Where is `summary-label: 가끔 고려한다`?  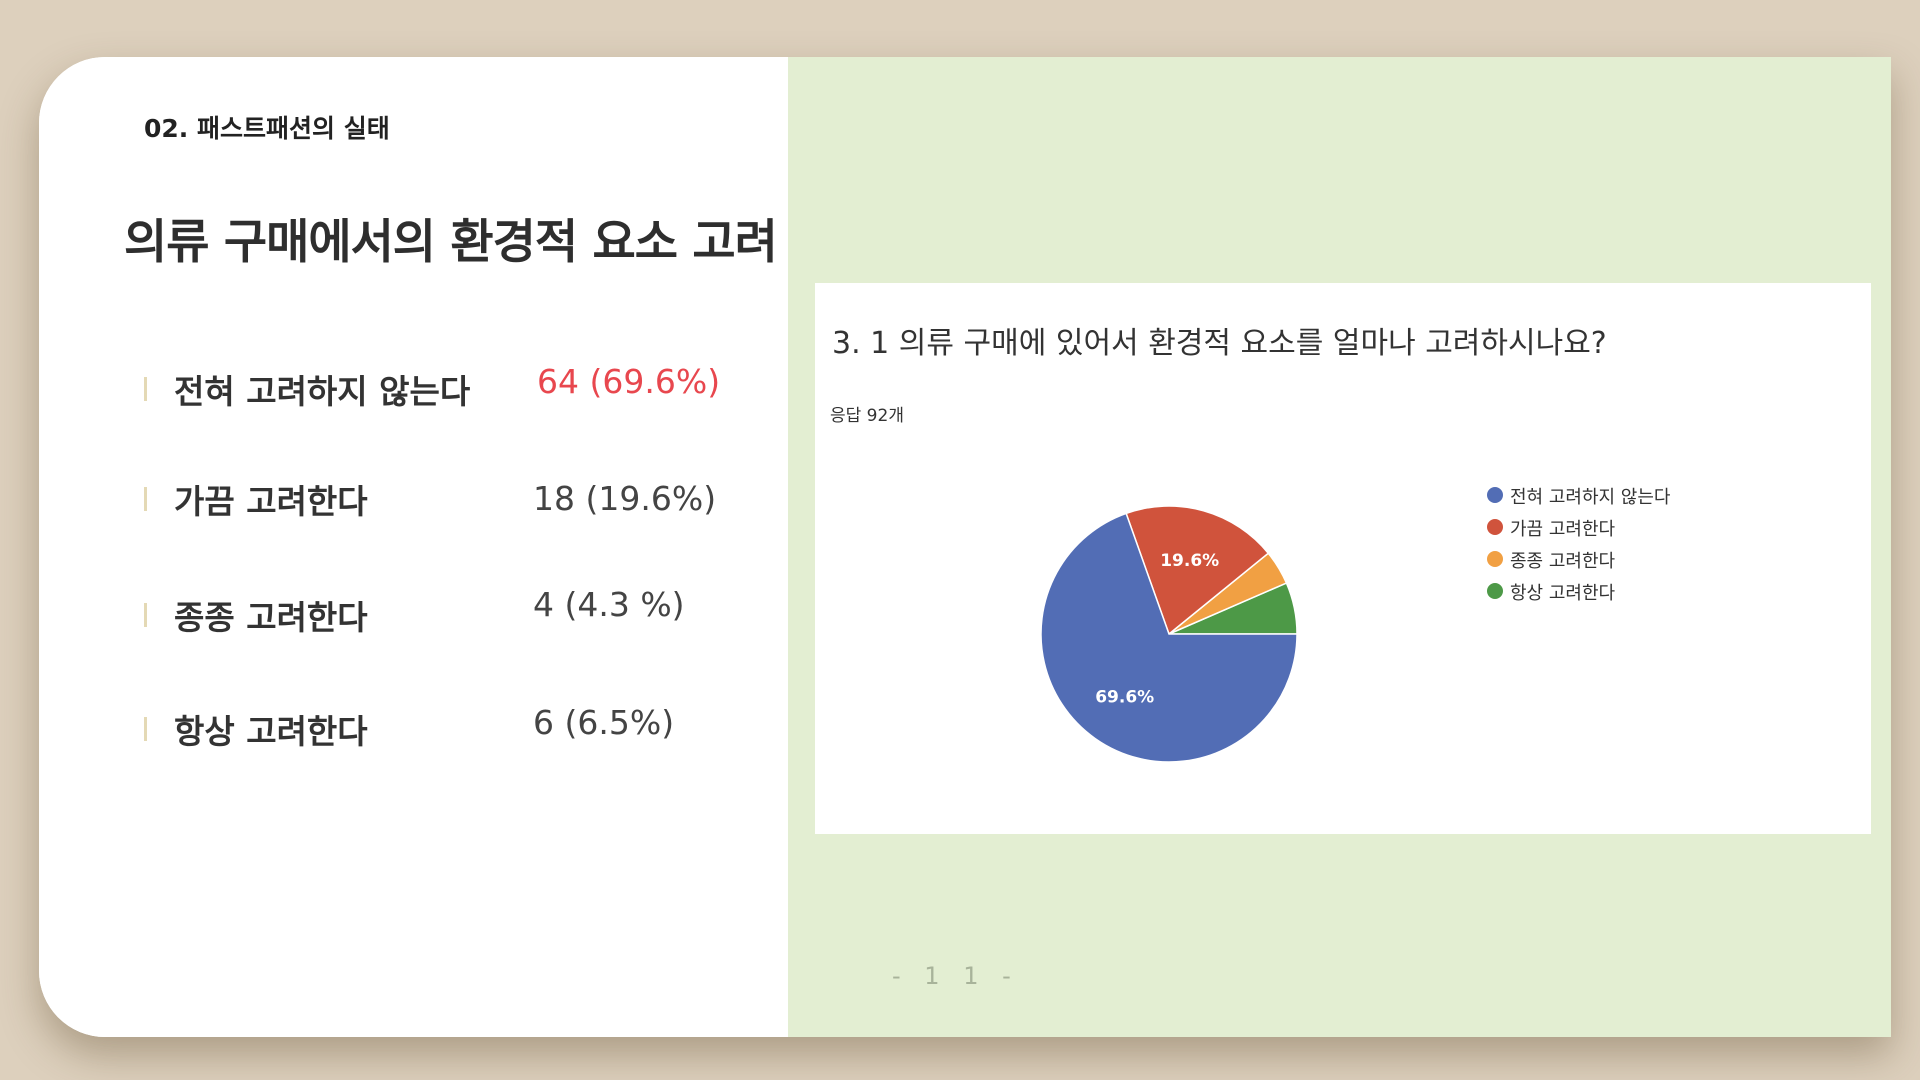
summary-label: 가끔 고려한다 is located at coordinates (271, 501).